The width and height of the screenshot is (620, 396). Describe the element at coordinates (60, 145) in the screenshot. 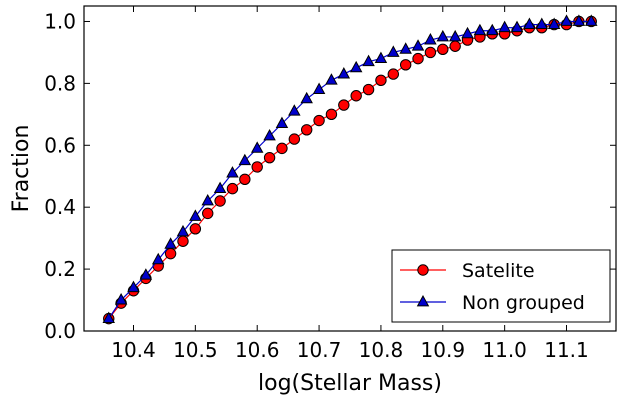

I see `y-tick-label: 0.6` at that location.